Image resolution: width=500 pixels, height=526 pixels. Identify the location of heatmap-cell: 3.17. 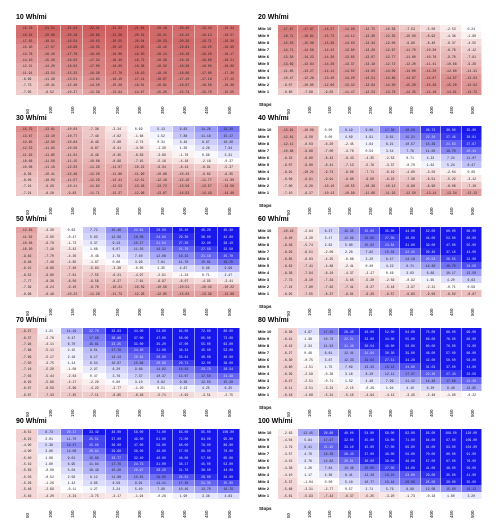
(329, 237).